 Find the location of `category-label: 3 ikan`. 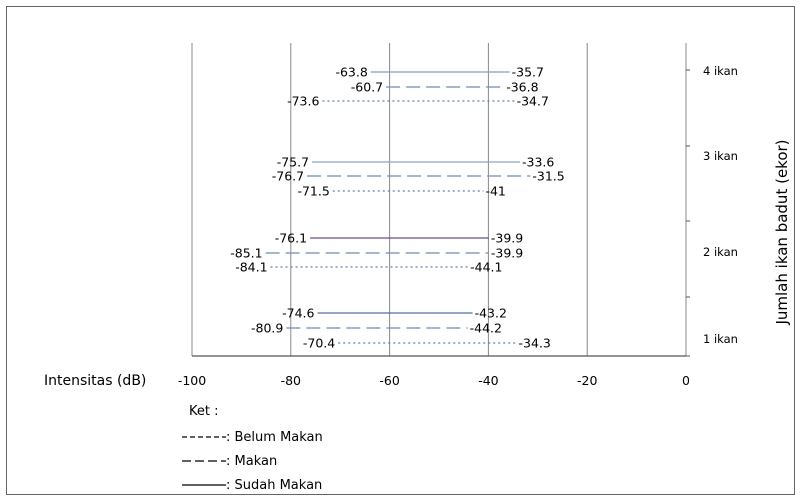

category-label: 3 ikan is located at coordinates (720, 156).